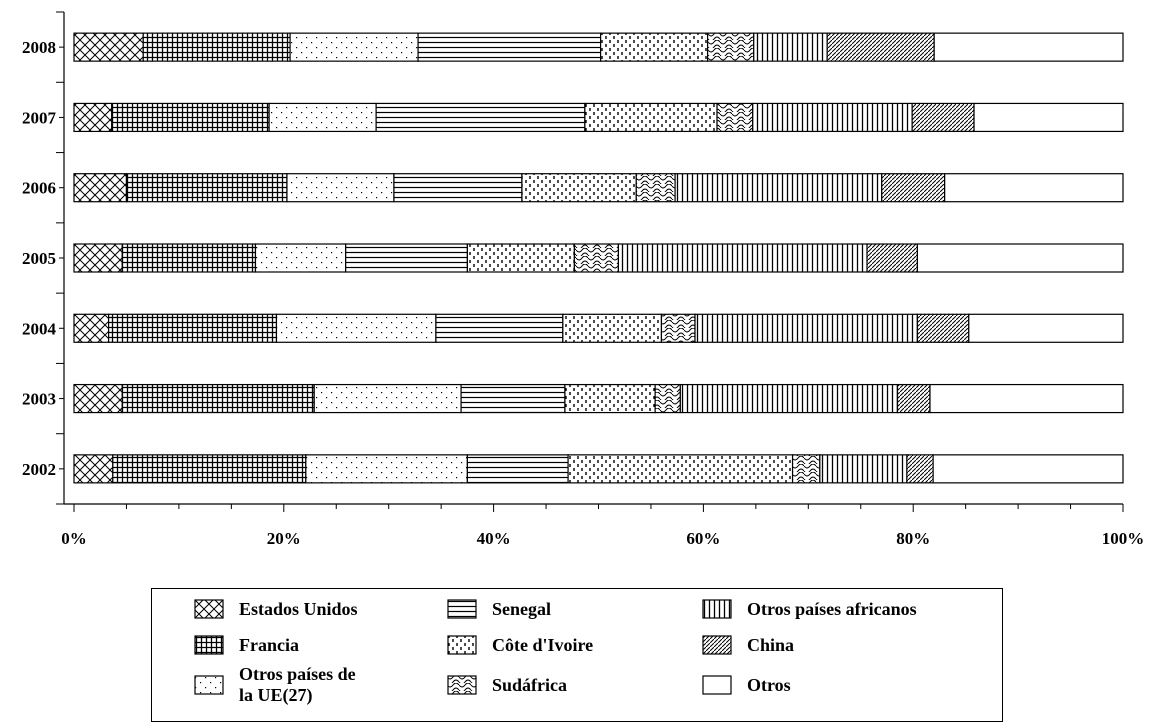 The image size is (1152, 725). What do you see at coordinates (530, 684) in the screenshot?
I see `legend-label: Sudáfrica` at bounding box center [530, 684].